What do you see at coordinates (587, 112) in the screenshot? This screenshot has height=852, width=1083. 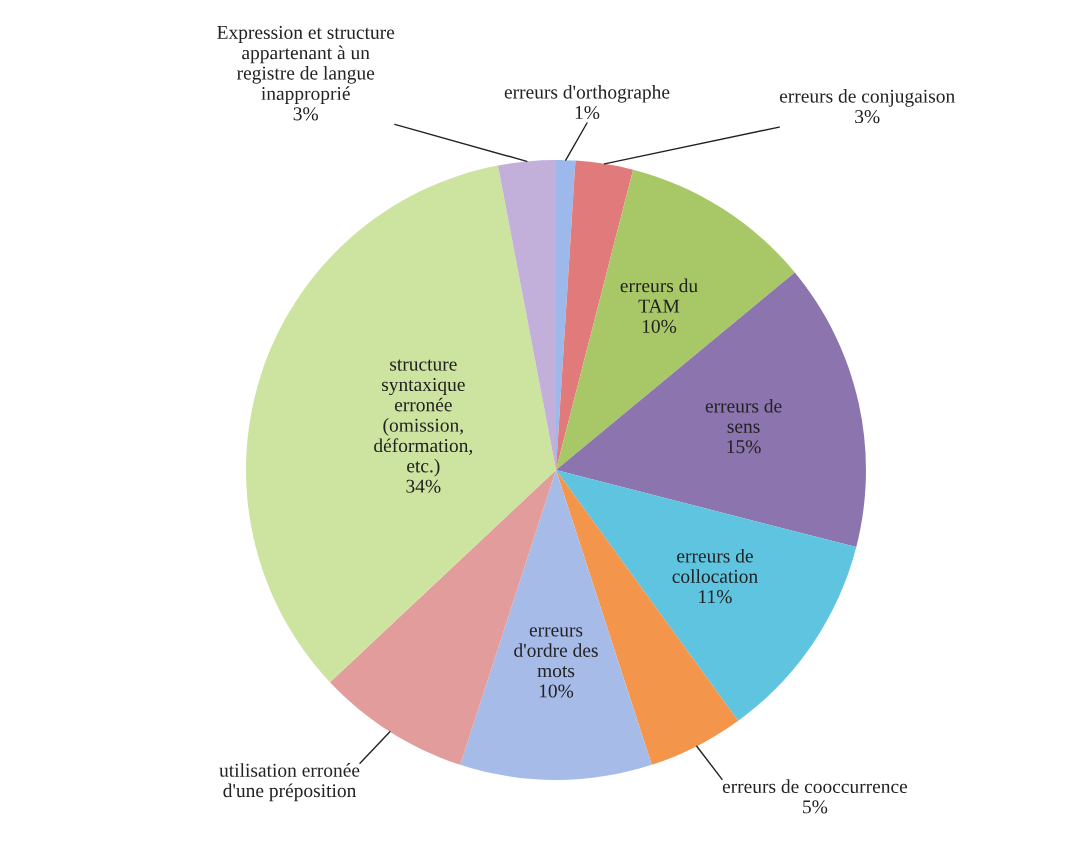 I see `data-label: 1%` at bounding box center [587, 112].